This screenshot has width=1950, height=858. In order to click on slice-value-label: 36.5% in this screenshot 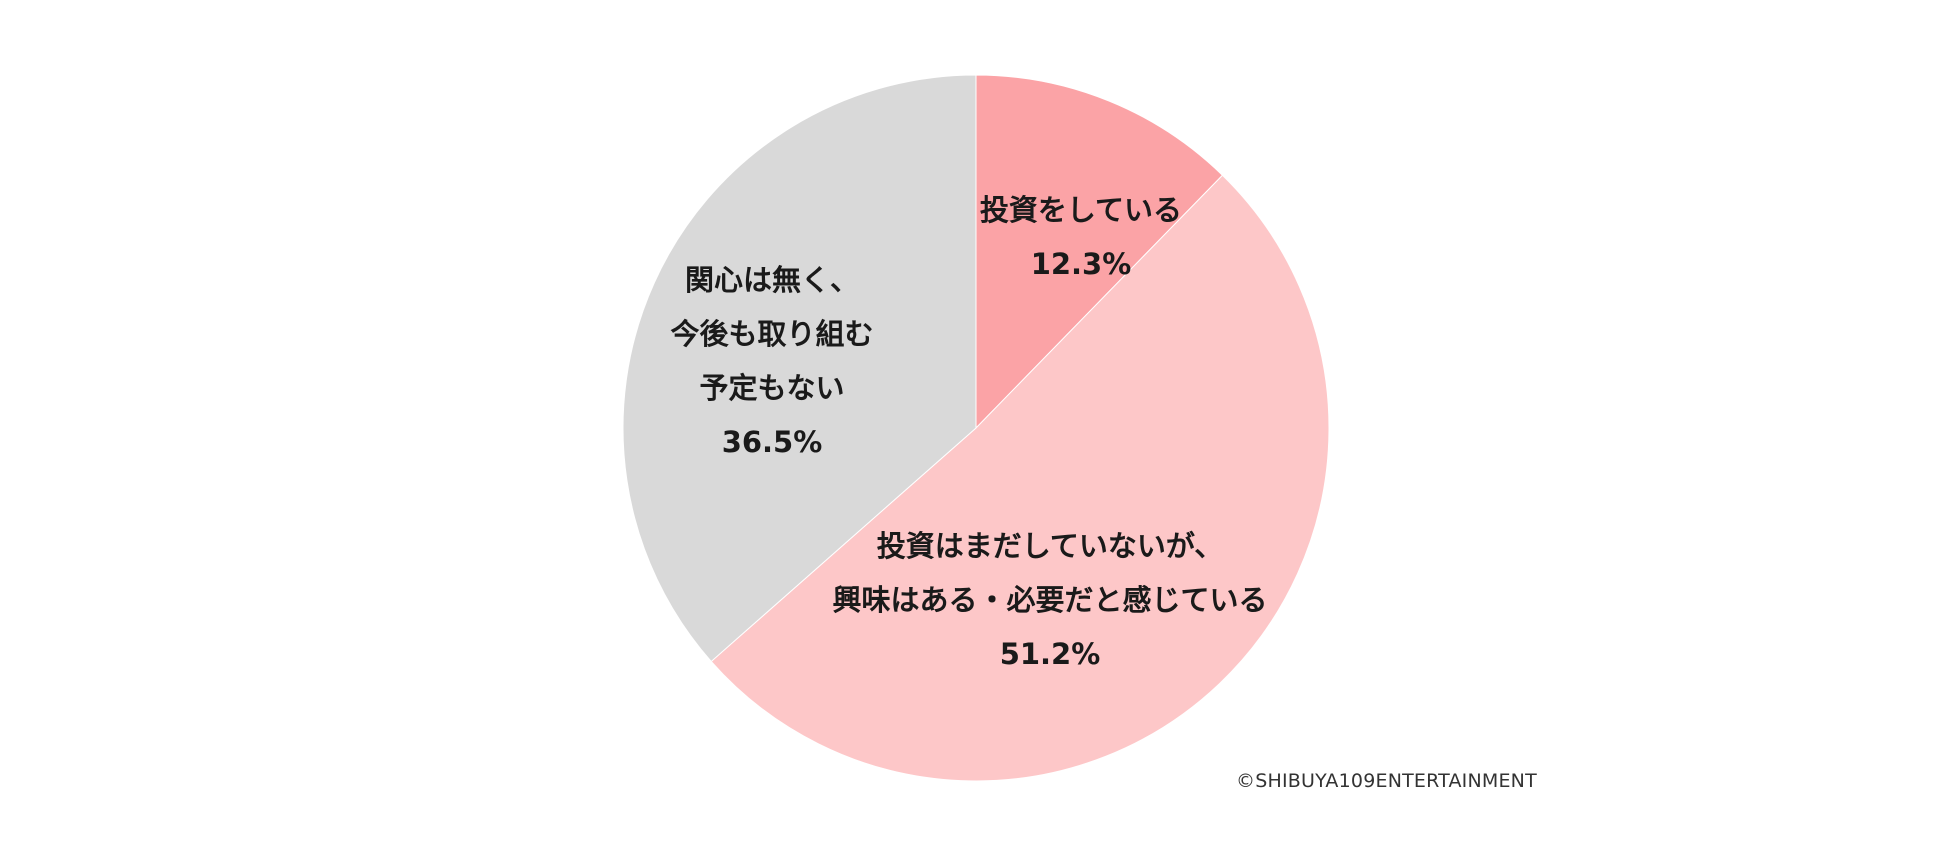, I will do `click(772, 442)`.